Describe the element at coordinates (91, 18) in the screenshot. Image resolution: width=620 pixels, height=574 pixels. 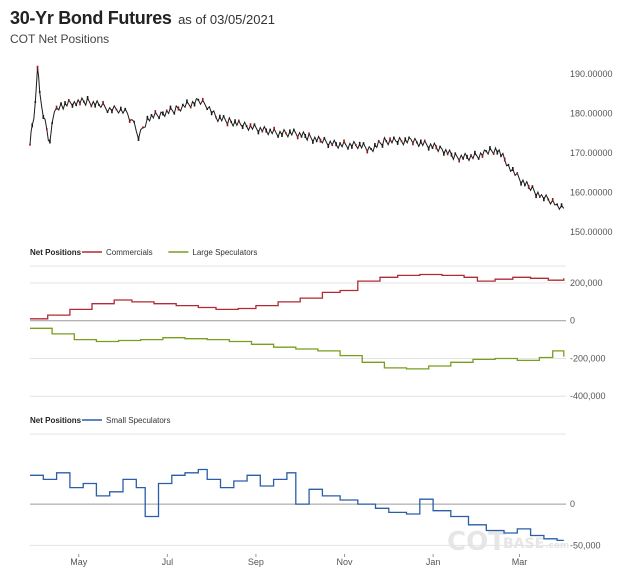
I see `page-title: 30-Yr Bond Futures` at that location.